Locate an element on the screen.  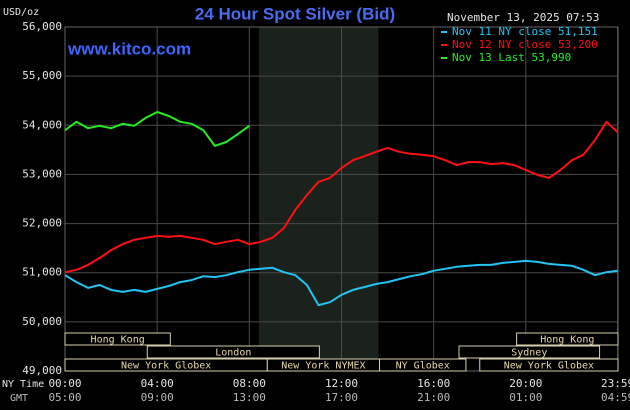
y-tick-label: 56,000 is located at coordinates (42, 26).